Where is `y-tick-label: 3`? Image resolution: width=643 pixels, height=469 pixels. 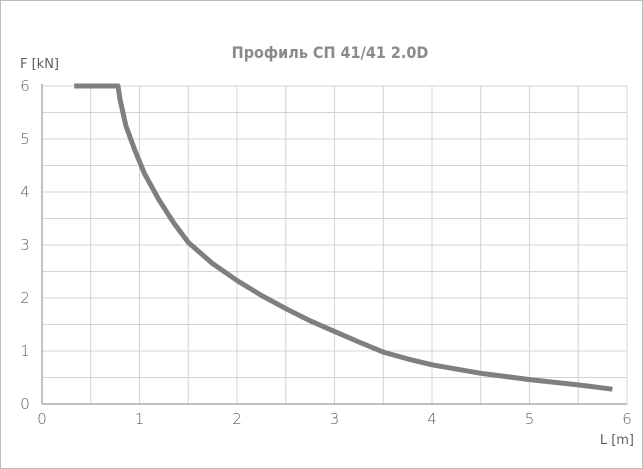 y-tick-label: 3 is located at coordinates (25, 245).